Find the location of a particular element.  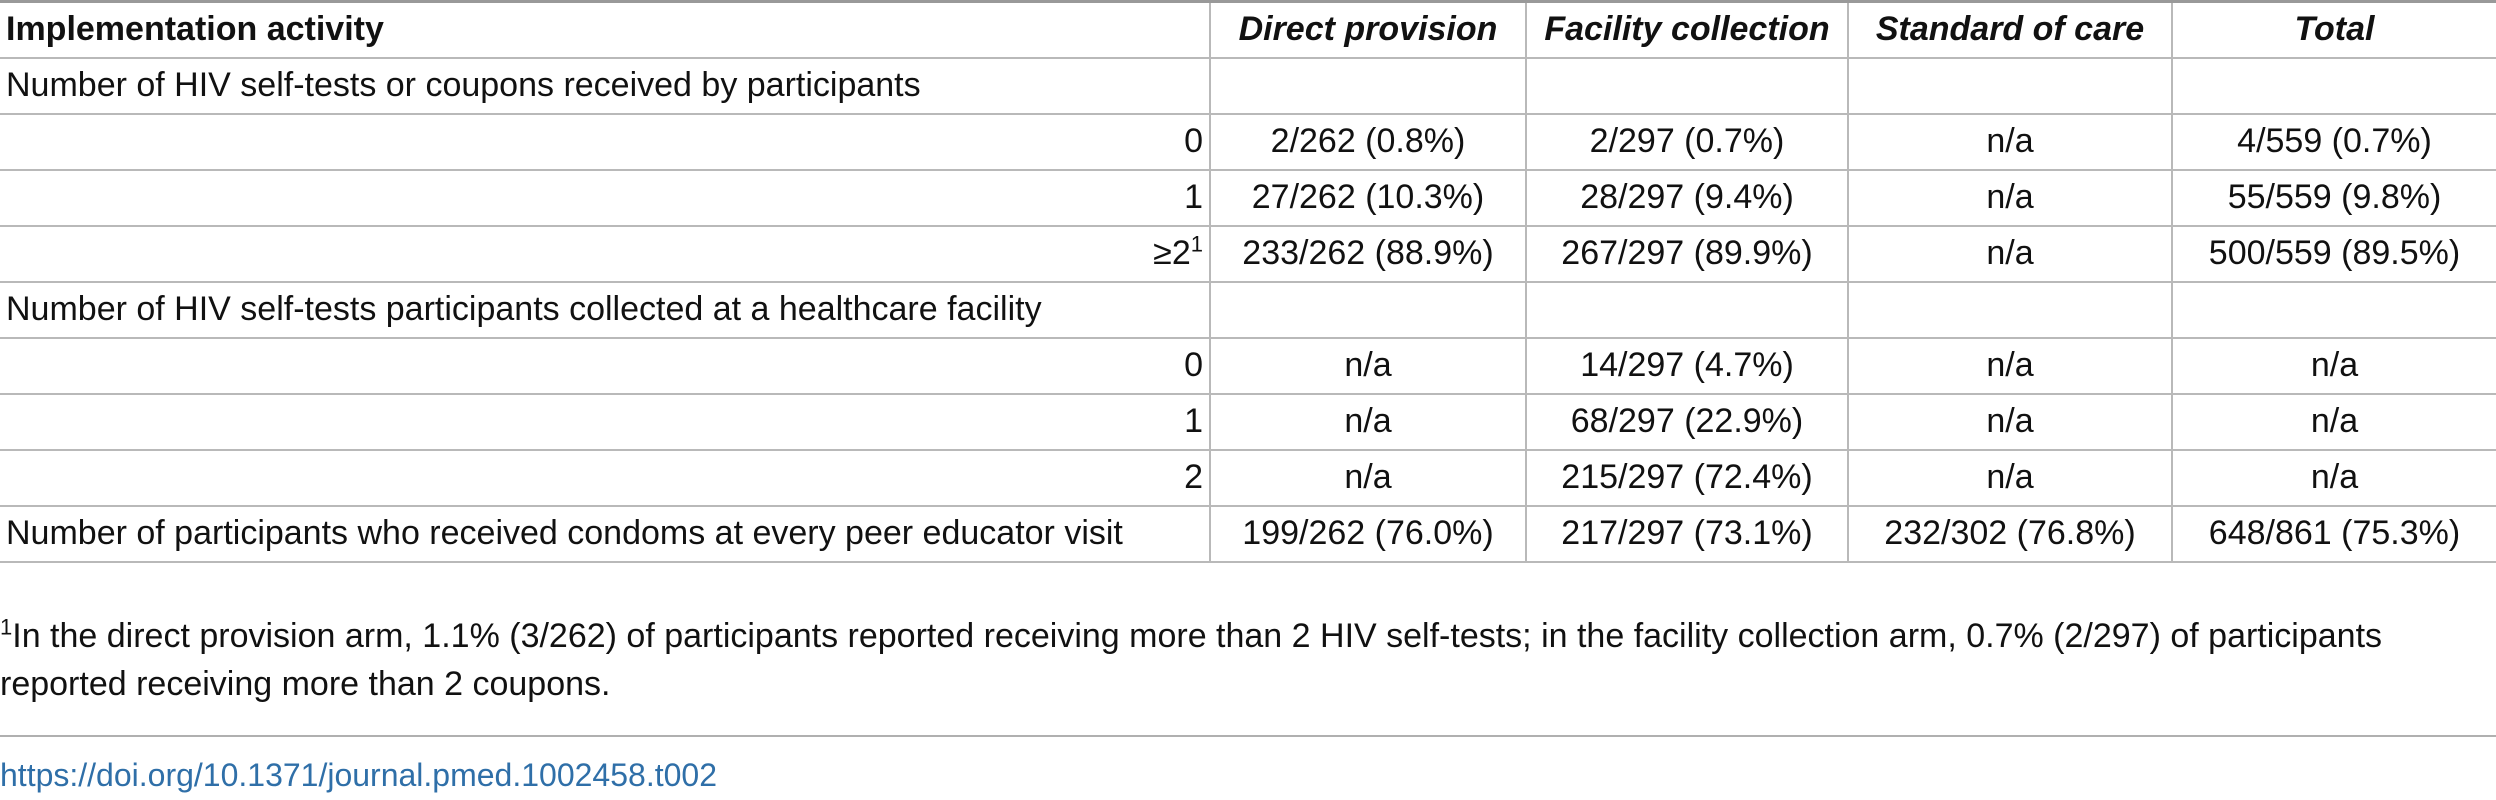

header-implementation-activity: Implementation activity is located at coordinates (605, 29).